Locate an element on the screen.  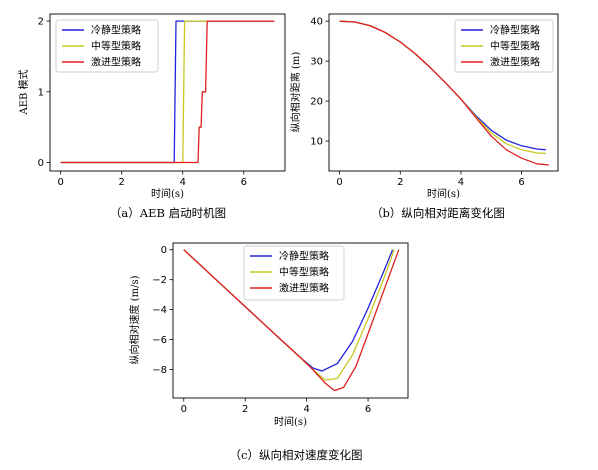
figure-caption: （b）纵向相对距离变化图 is located at coordinates (438, 213).